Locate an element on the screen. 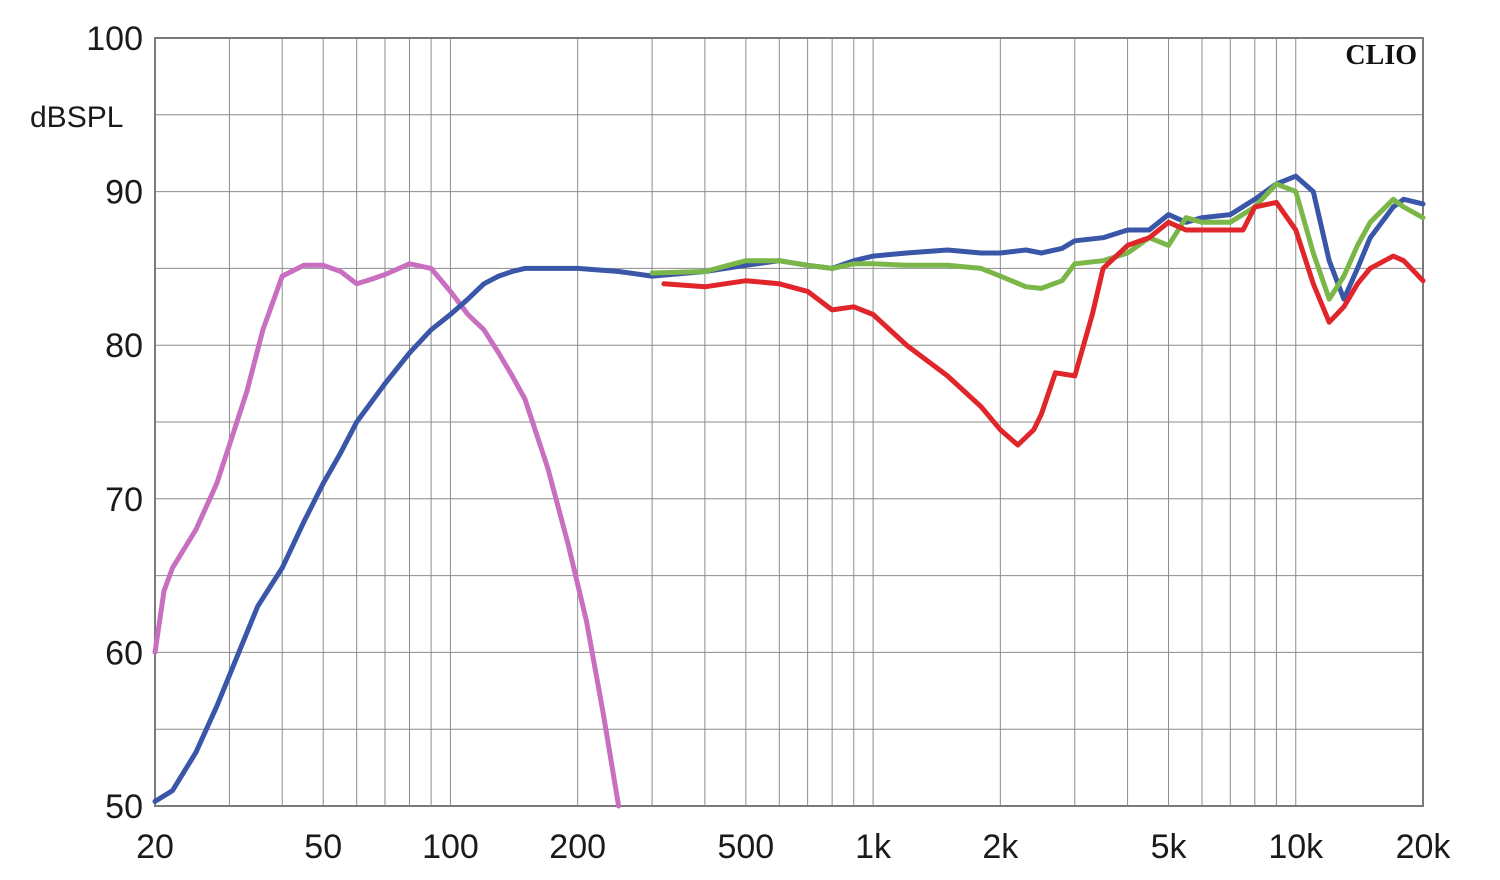 This screenshot has height=880, width=1500. y-tick-label: 60 is located at coordinates (124, 653).